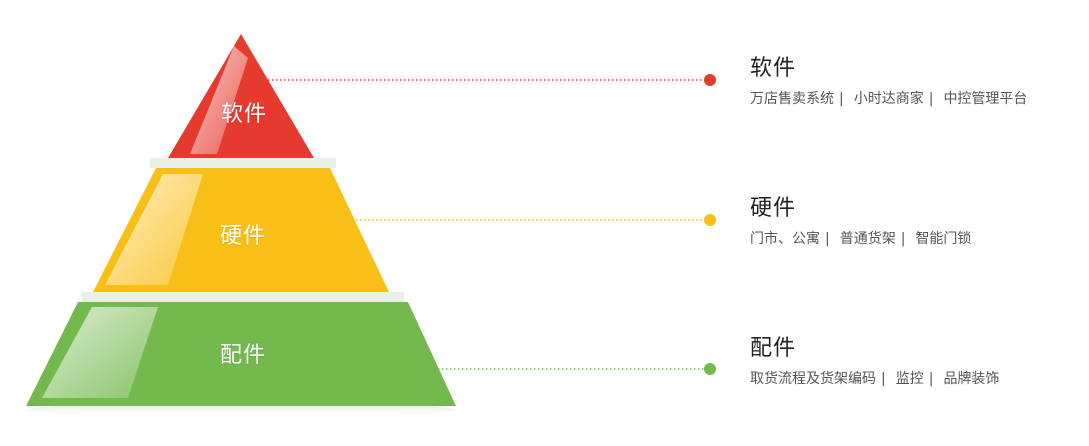 This screenshot has height=446, width=1089. I want to click on legend-item: 监控, so click(909, 379).